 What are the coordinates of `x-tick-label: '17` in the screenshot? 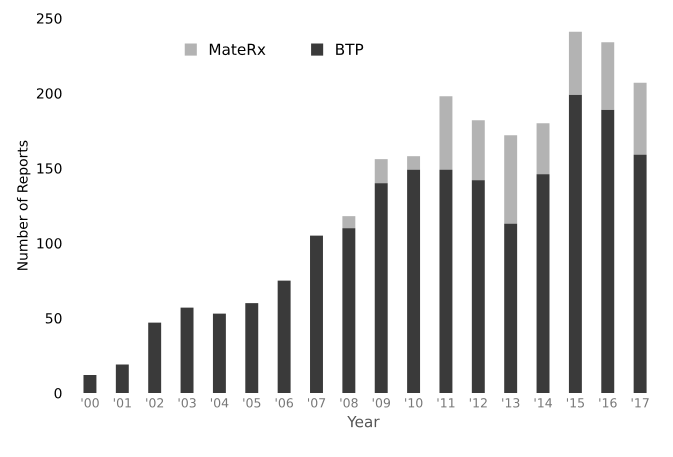 It's located at (640, 403).